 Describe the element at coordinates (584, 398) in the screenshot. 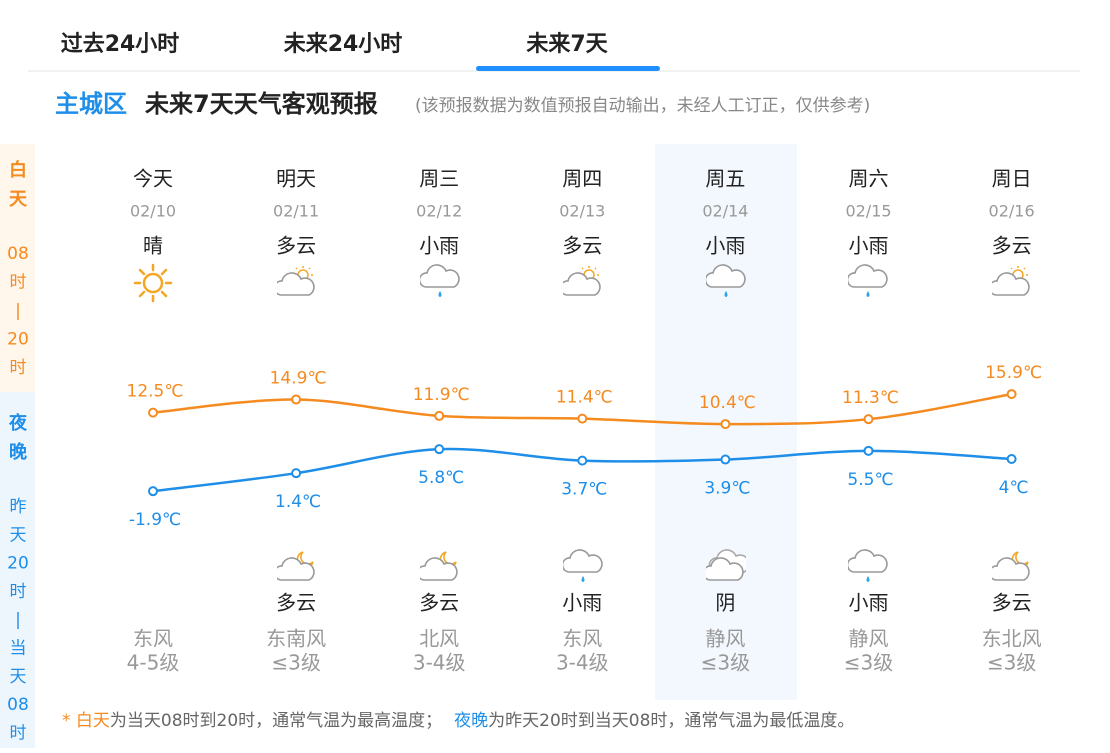

I see `temperature-label: 11.4℃` at that location.